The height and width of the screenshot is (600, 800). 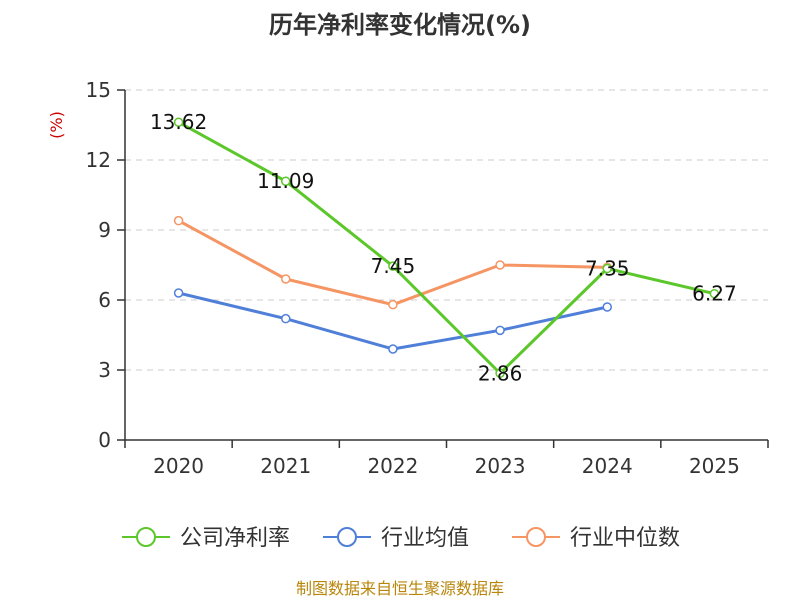 What do you see at coordinates (98, 265) in the screenshot?
I see `y-tick-labels: 0 3 6 9 12 15` at bounding box center [98, 265].